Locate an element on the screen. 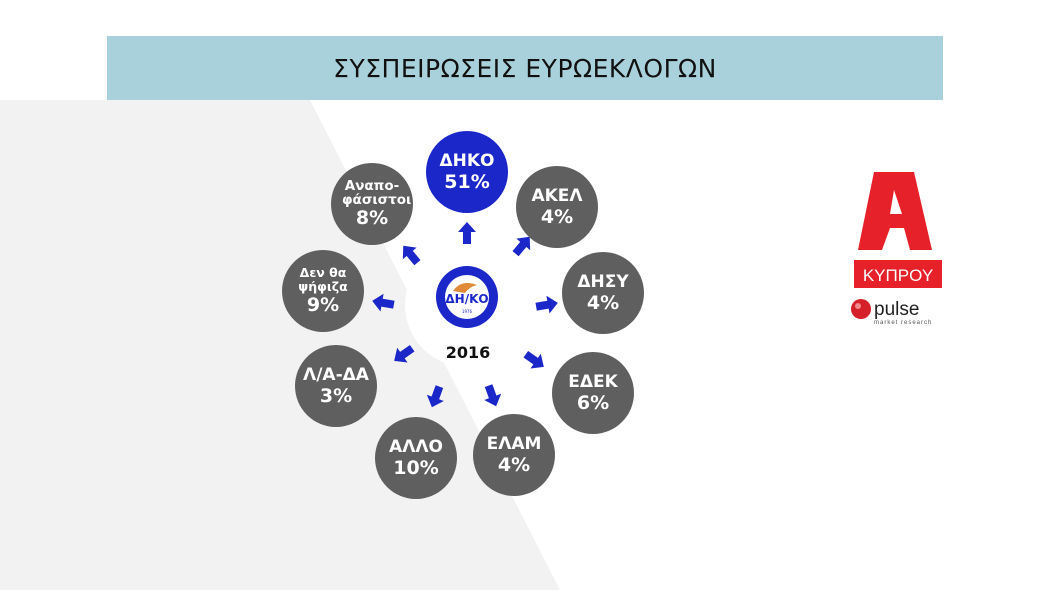 This screenshot has width=1050, height=590. bubble-allo: ΑΛΛΟ 10% is located at coordinates (416, 458).